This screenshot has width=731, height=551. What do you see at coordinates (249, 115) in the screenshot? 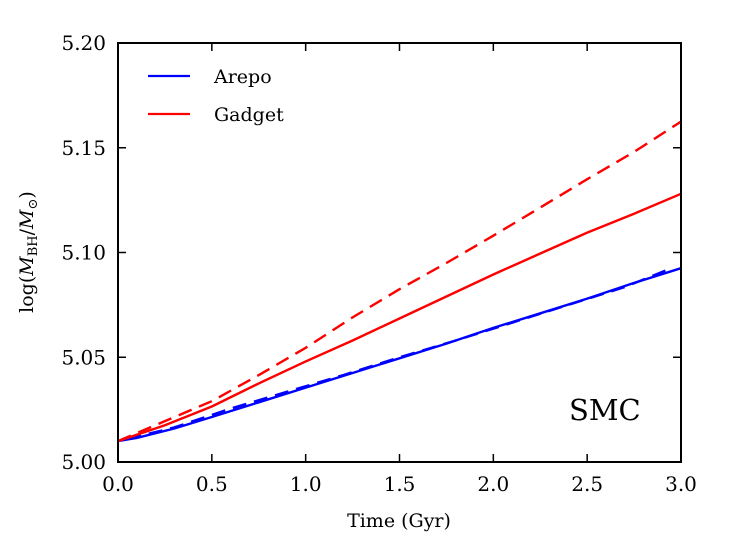
I see `legend-label-gadget: Gadget` at bounding box center [249, 115].